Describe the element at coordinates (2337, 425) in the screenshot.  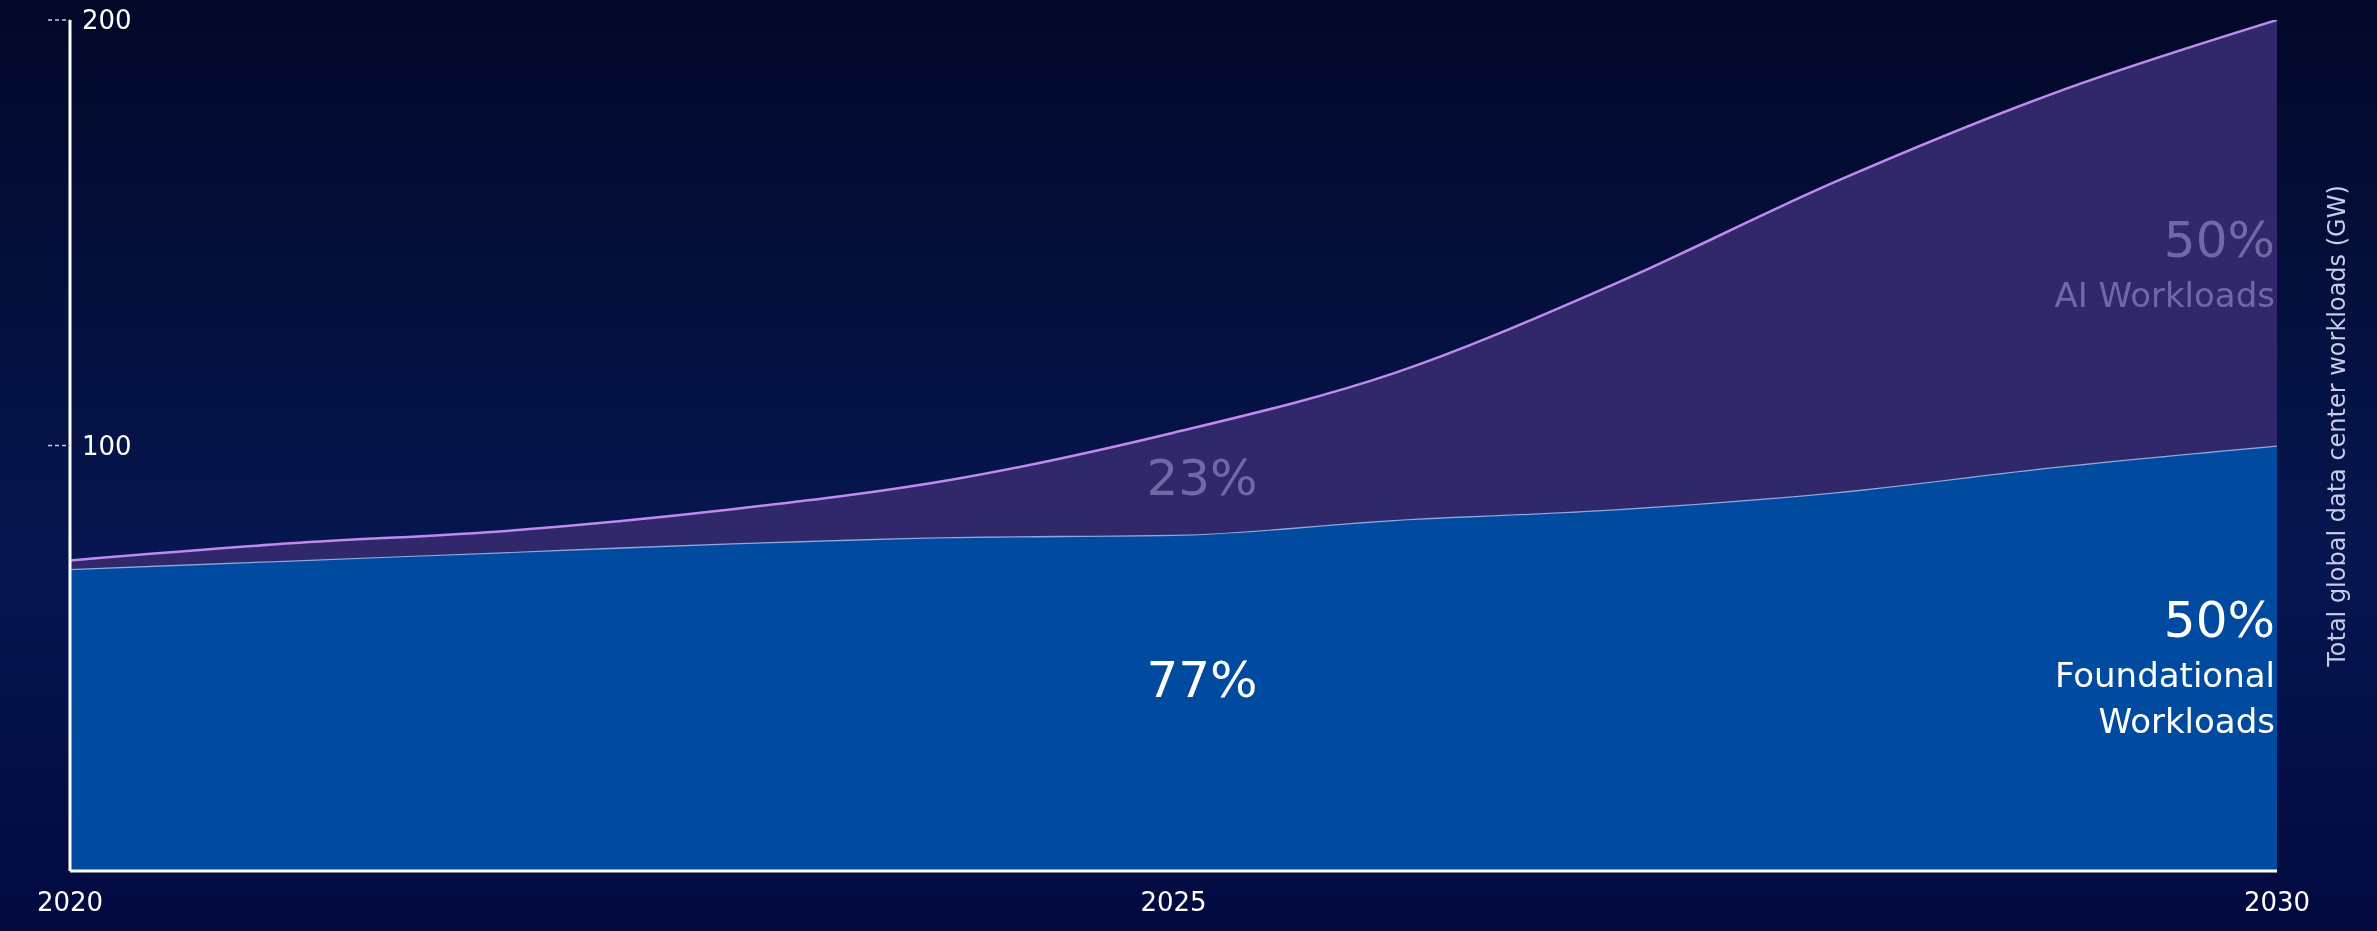
I see `y-axis-title: Total global data center workloads (GW)` at that location.